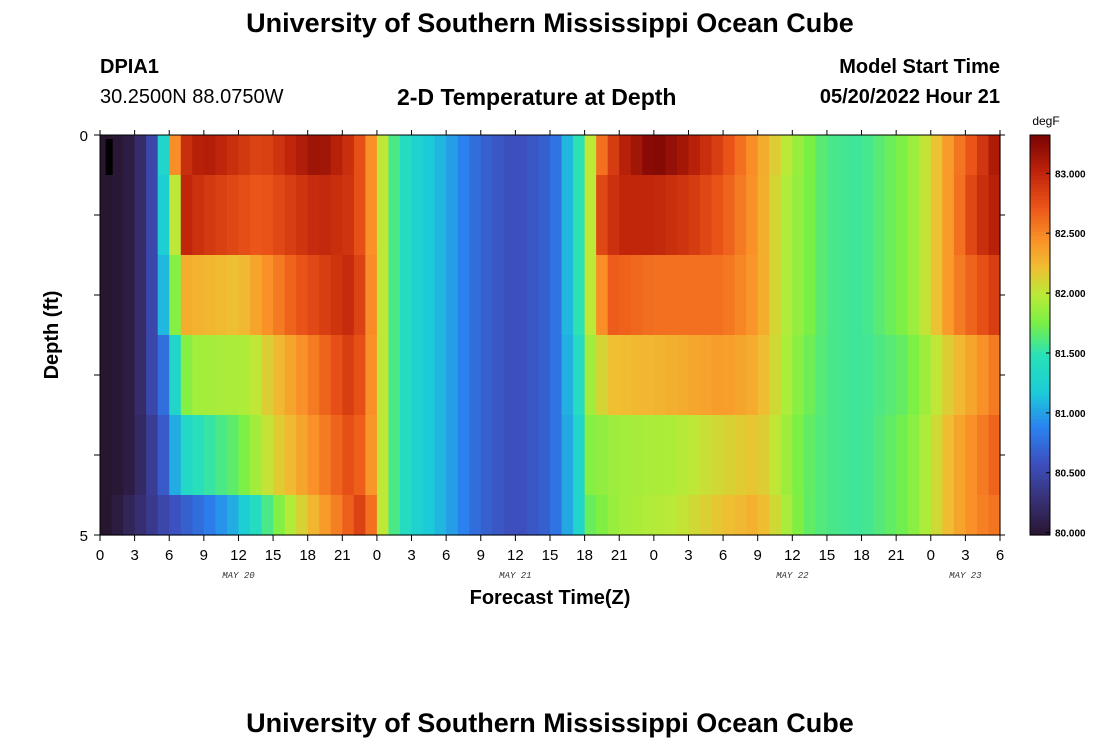 This screenshot has width=1100, height=750. I want to click on colorbar-tick-label: 82.500, so click(1070, 234).